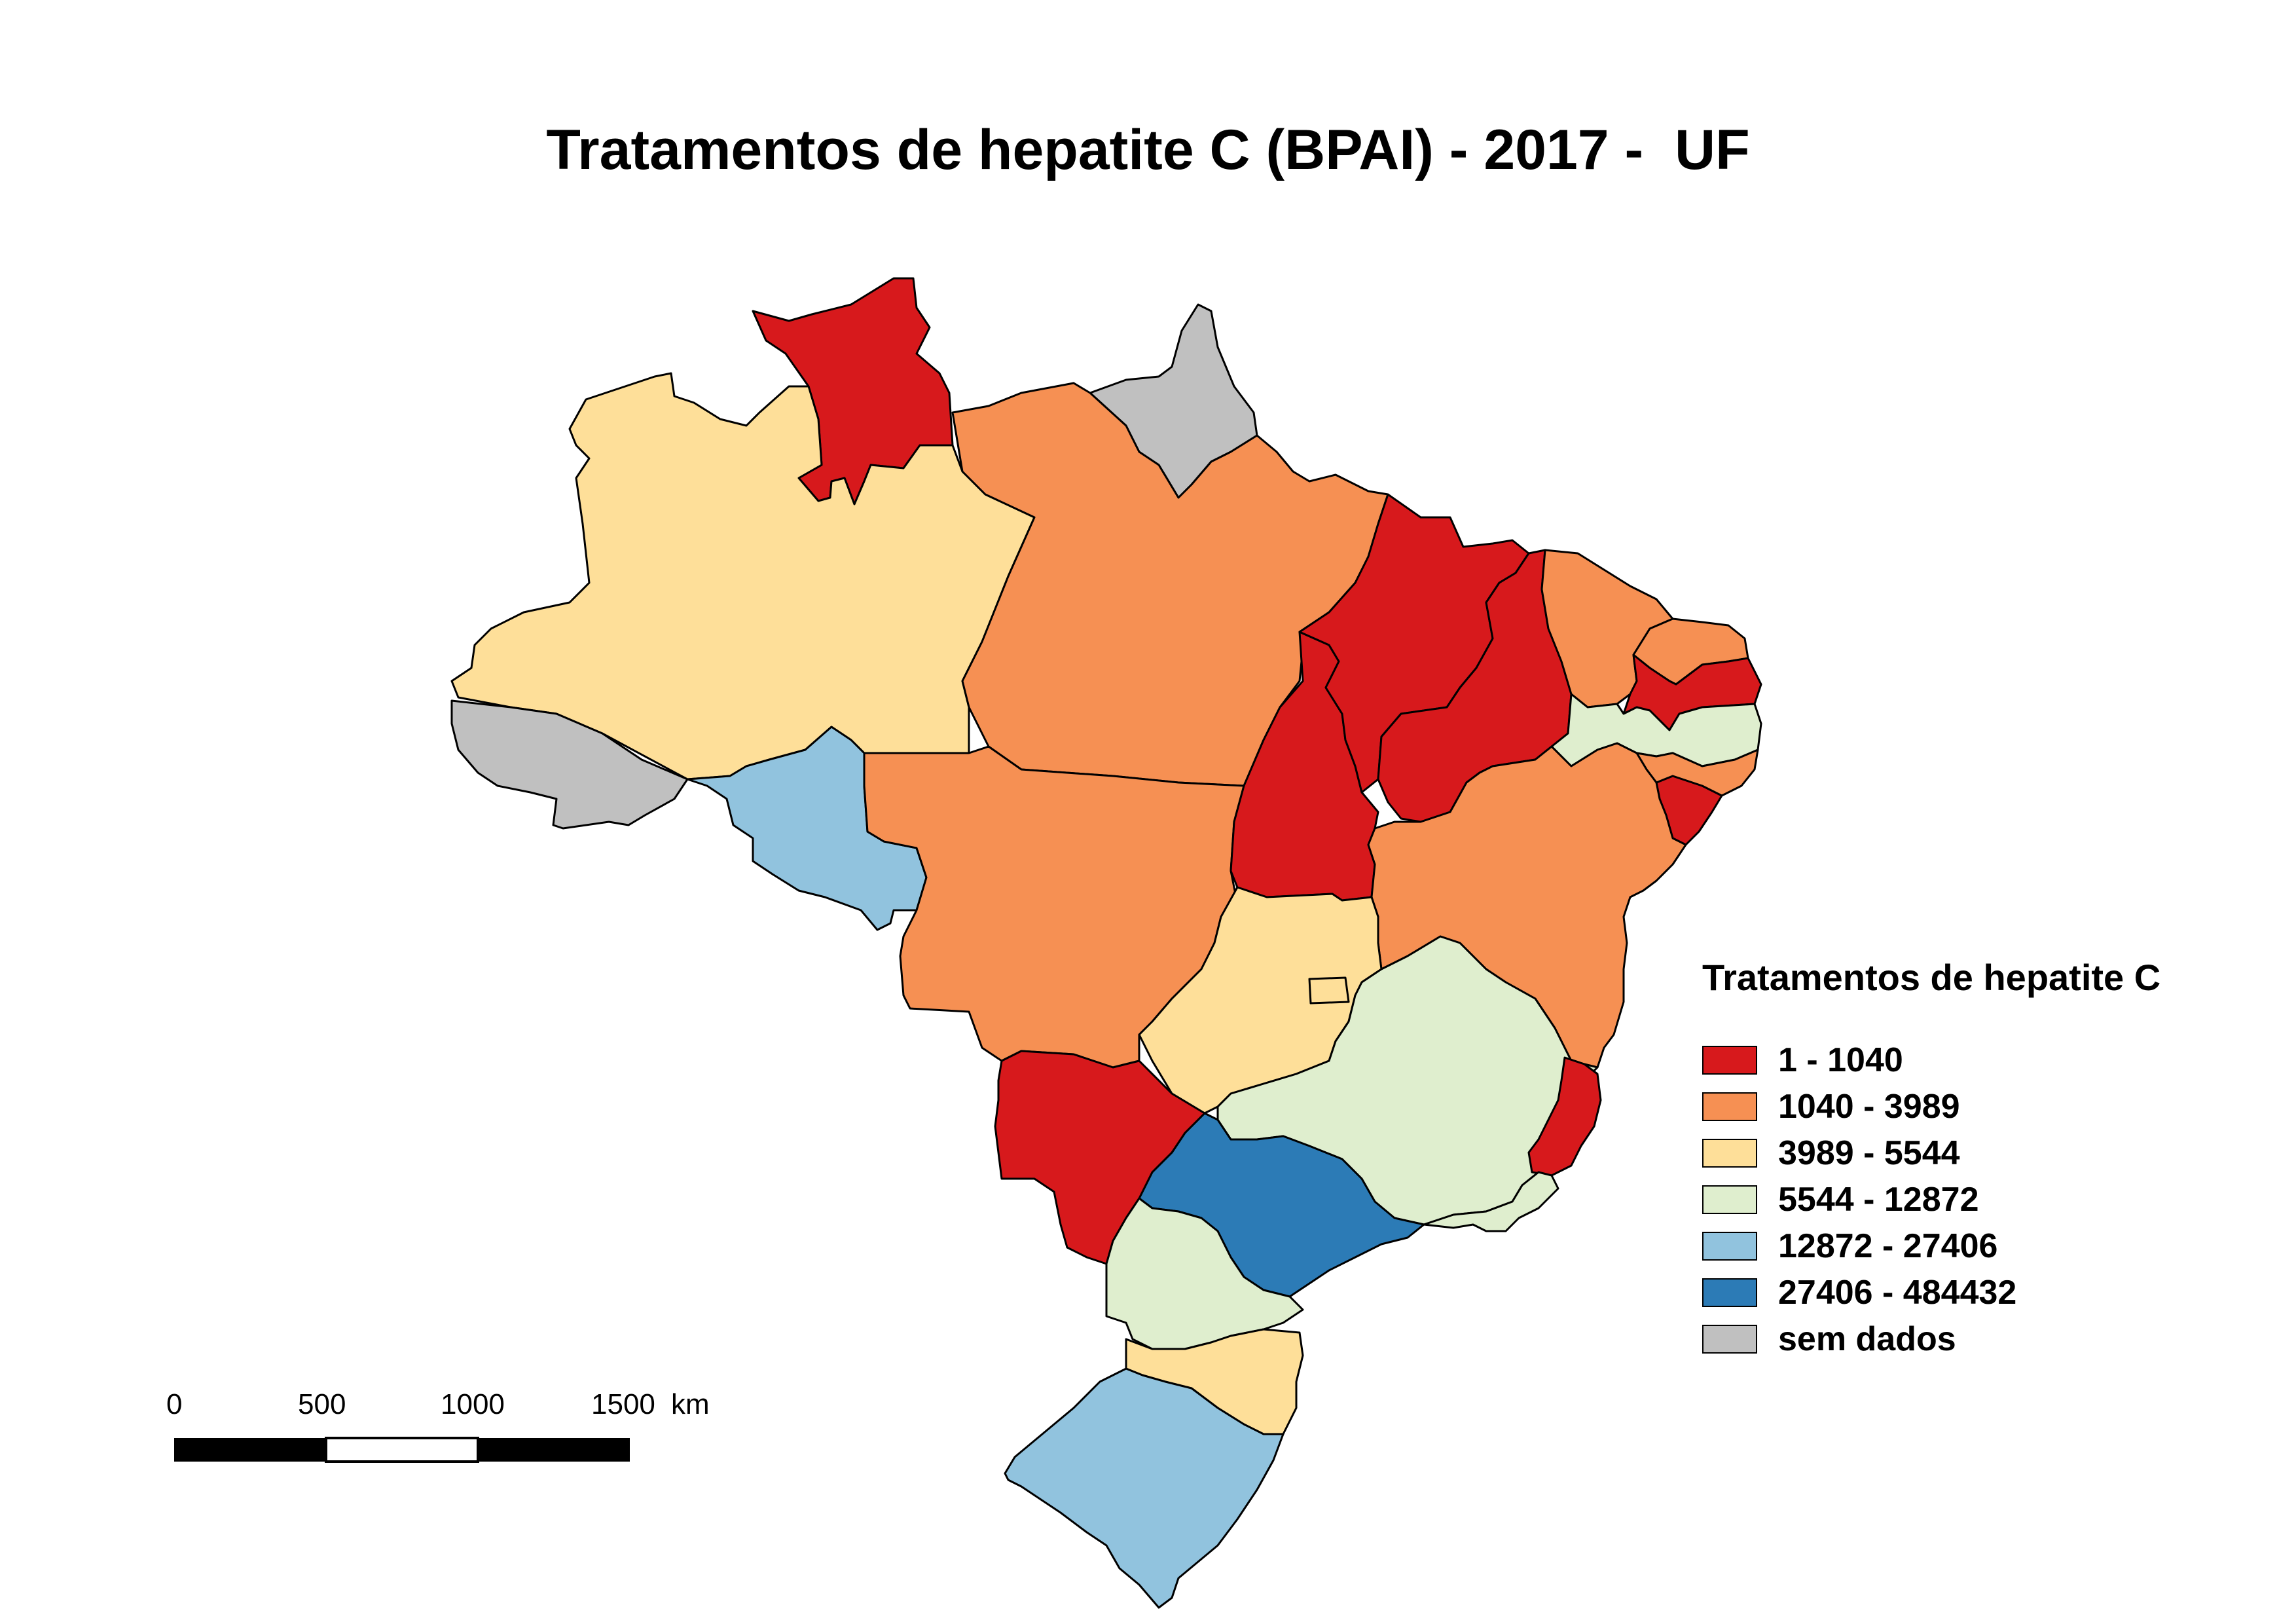 The image size is (2296, 1624). I want to click on legend-label: sem dados, so click(1867, 1339).